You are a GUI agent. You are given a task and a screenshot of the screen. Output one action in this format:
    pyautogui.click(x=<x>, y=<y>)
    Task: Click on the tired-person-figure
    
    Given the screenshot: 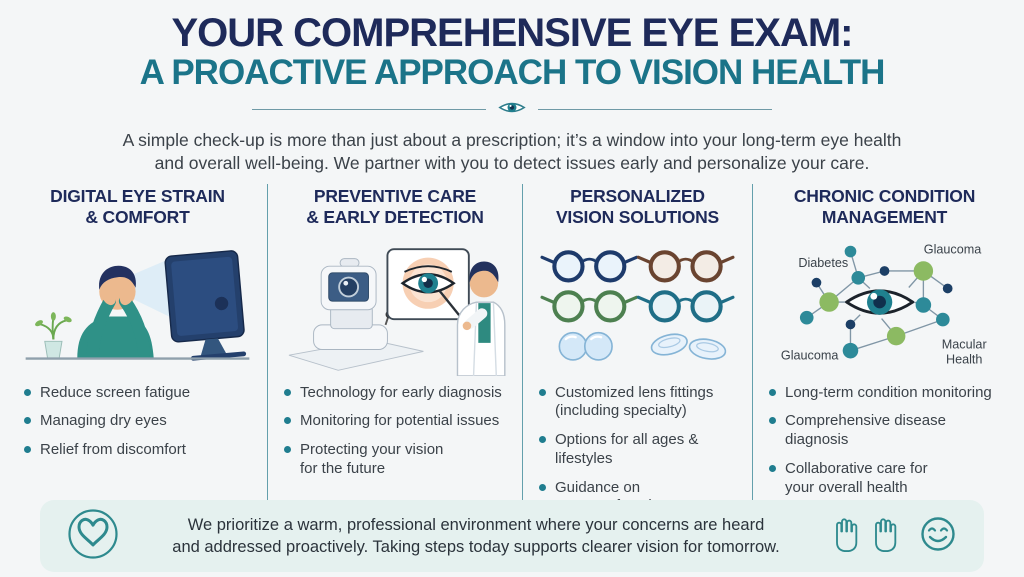 What is the action you would take?
    pyautogui.click(x=115, y=312)
    